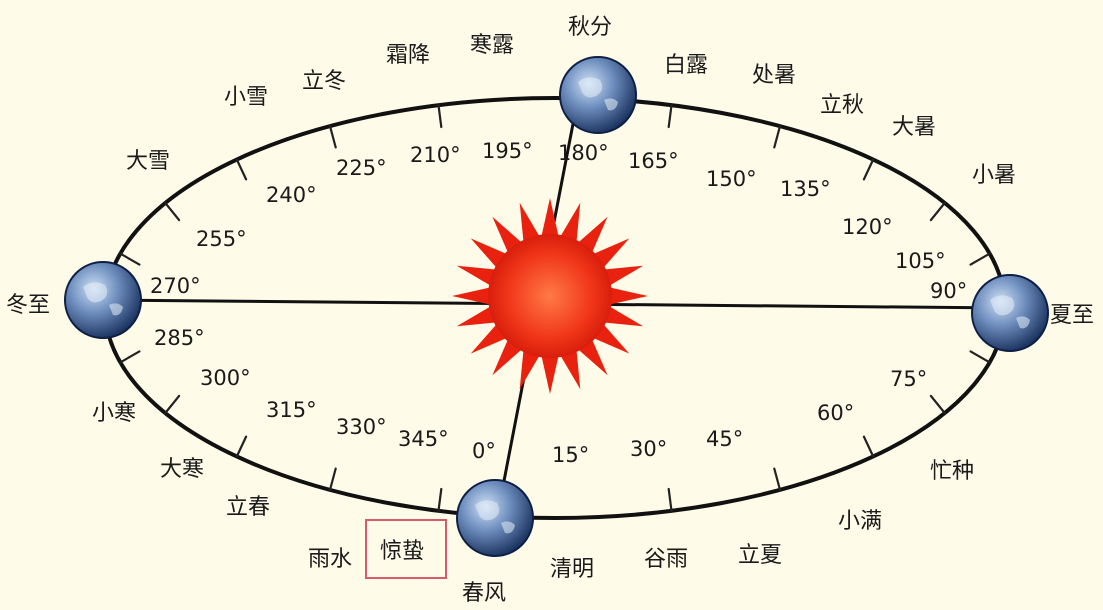 The width and height of the screenshot is (1103, 610). What do you see at coordinates (507, 151) in the screenshot?
I see `degree-label-195: 195°` at bounding box center [507, 151].